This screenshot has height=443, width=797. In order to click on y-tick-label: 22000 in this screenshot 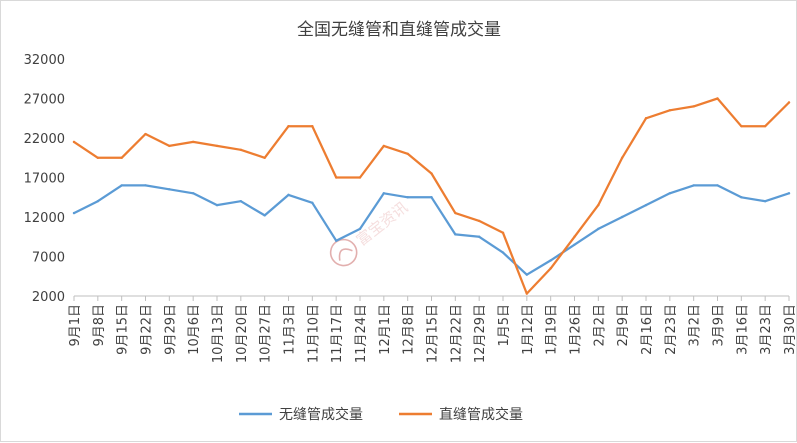, I will do `click(44, 139)`.